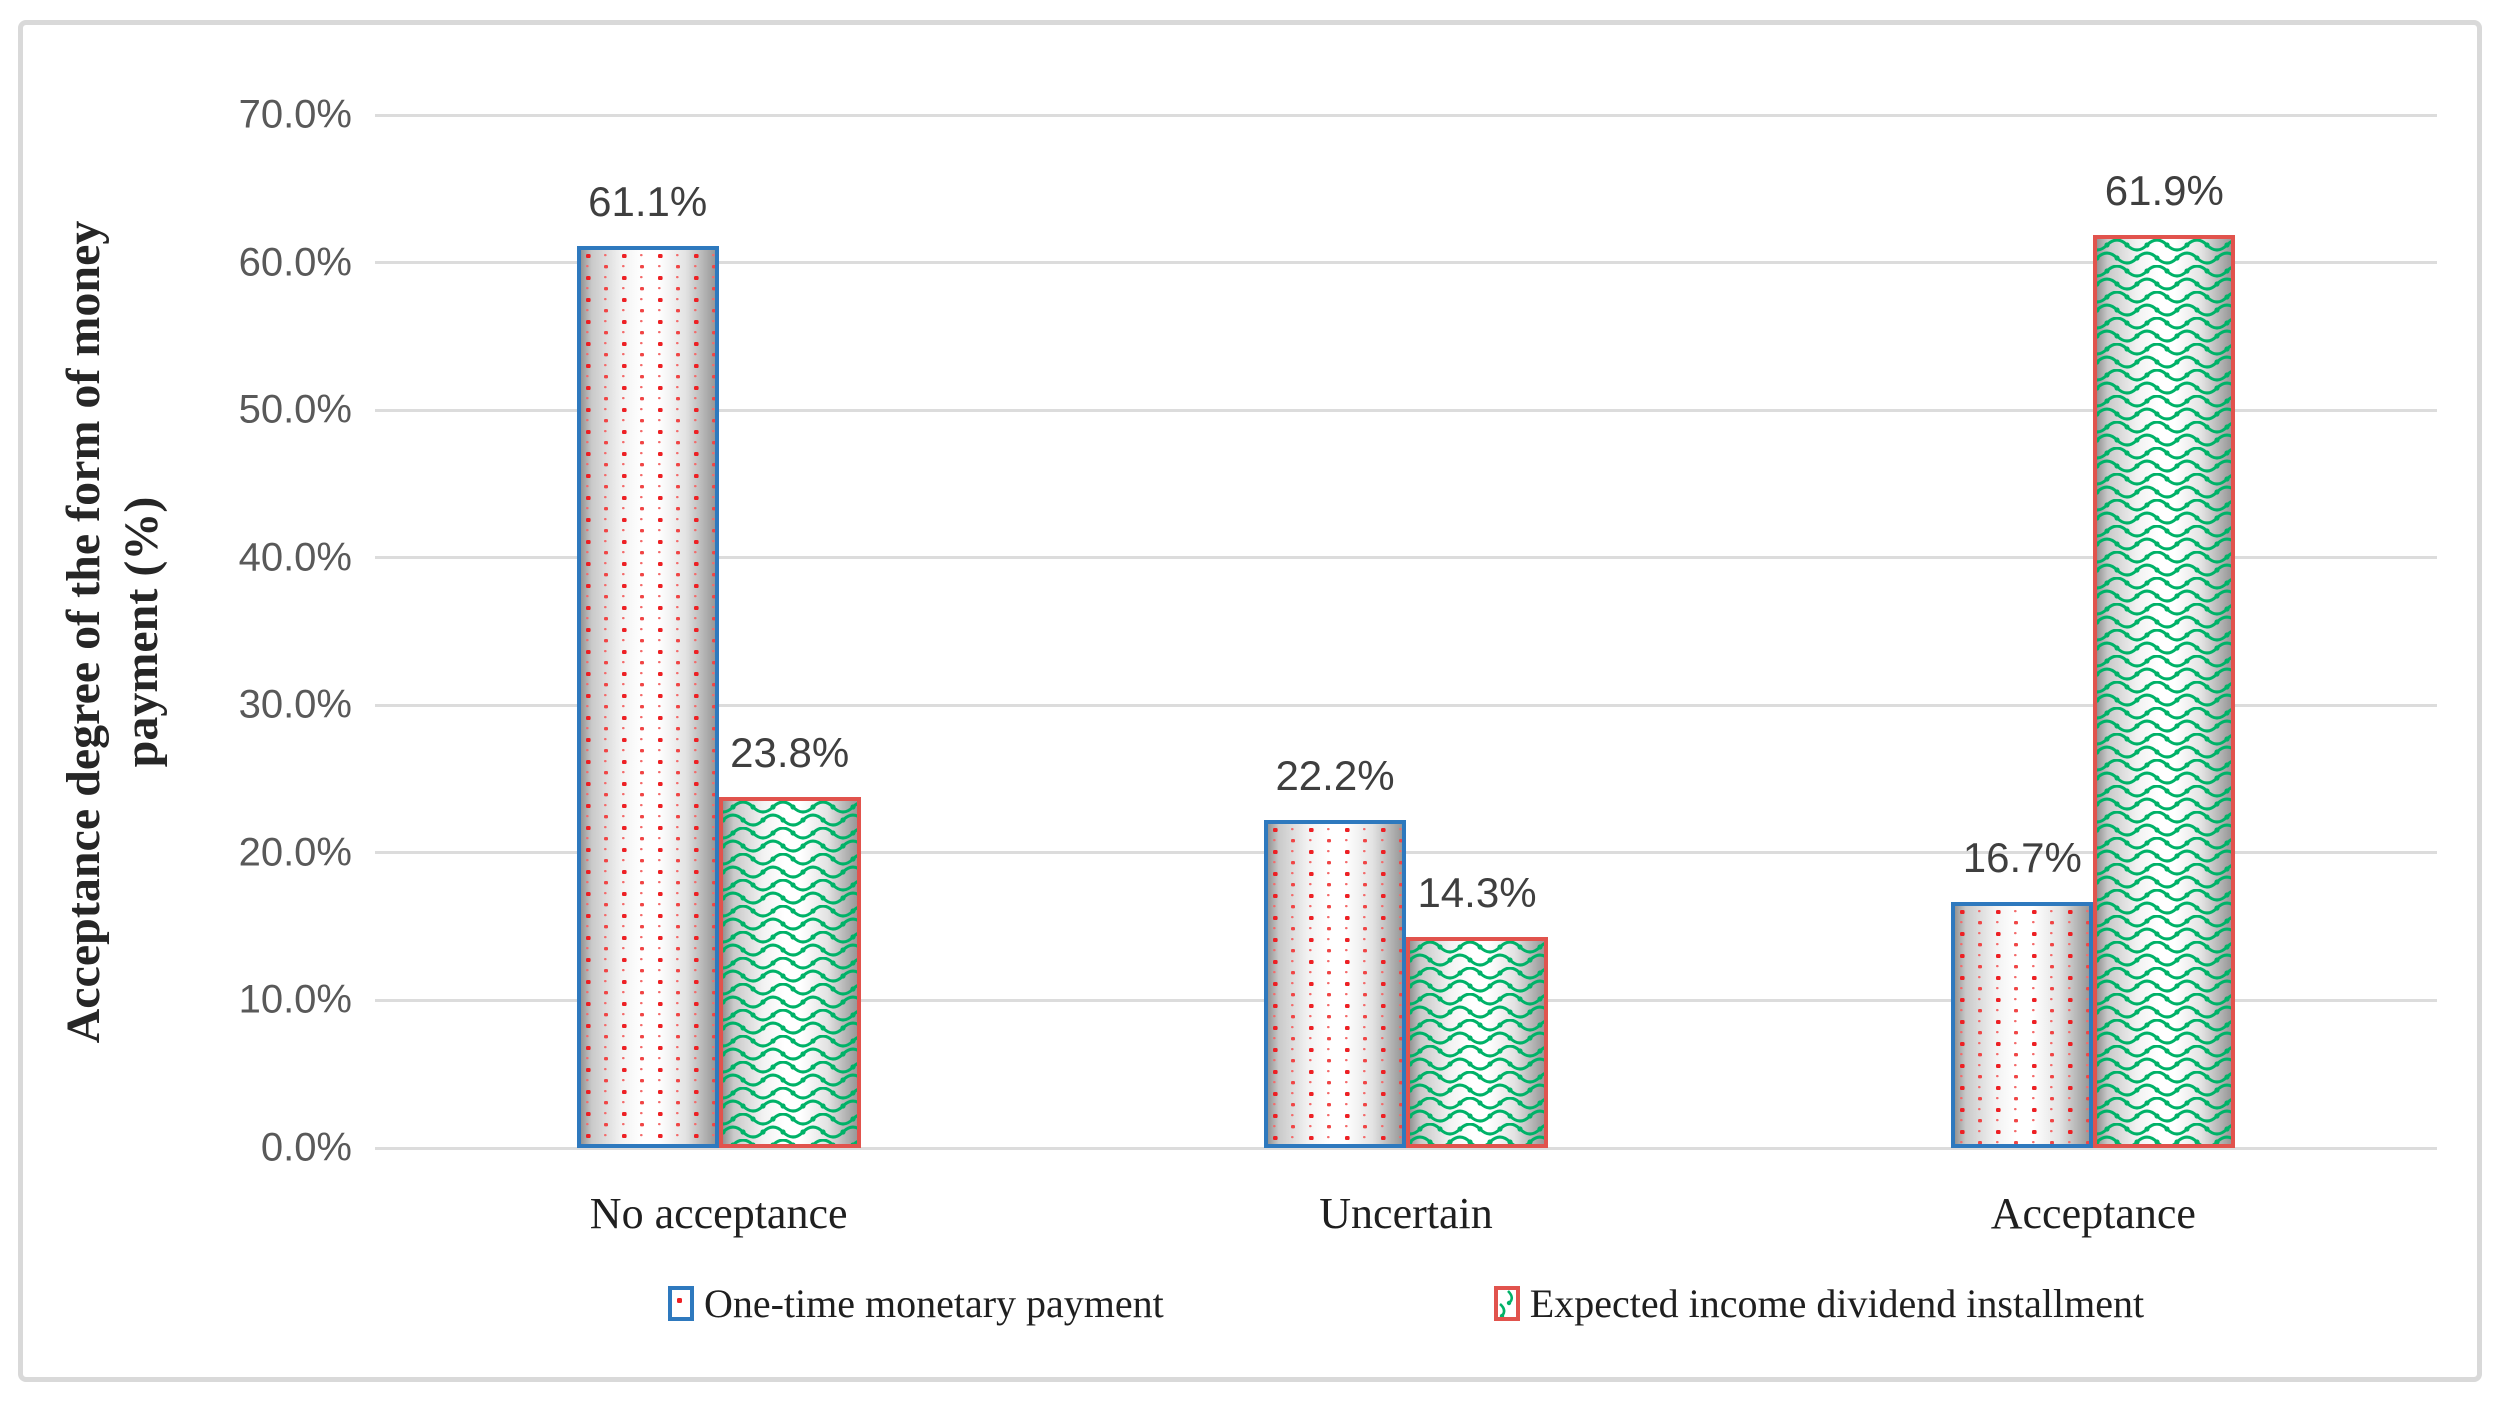 The height and width of the screenshot is (1409, 2501). I want to click on y-axis-title-line1: Acceptance degree of the form of money, so click(83, 632).